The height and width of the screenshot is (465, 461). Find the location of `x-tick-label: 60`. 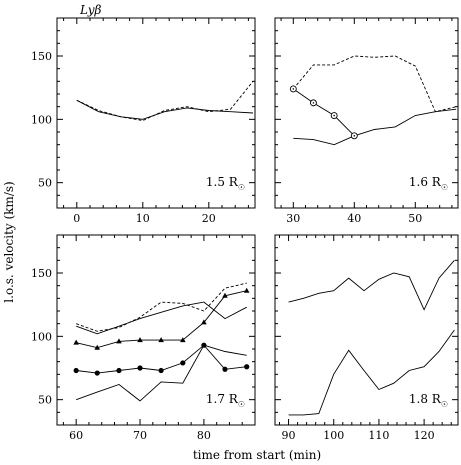

x-tick-label: 60 is located at coordinates (76, 435).